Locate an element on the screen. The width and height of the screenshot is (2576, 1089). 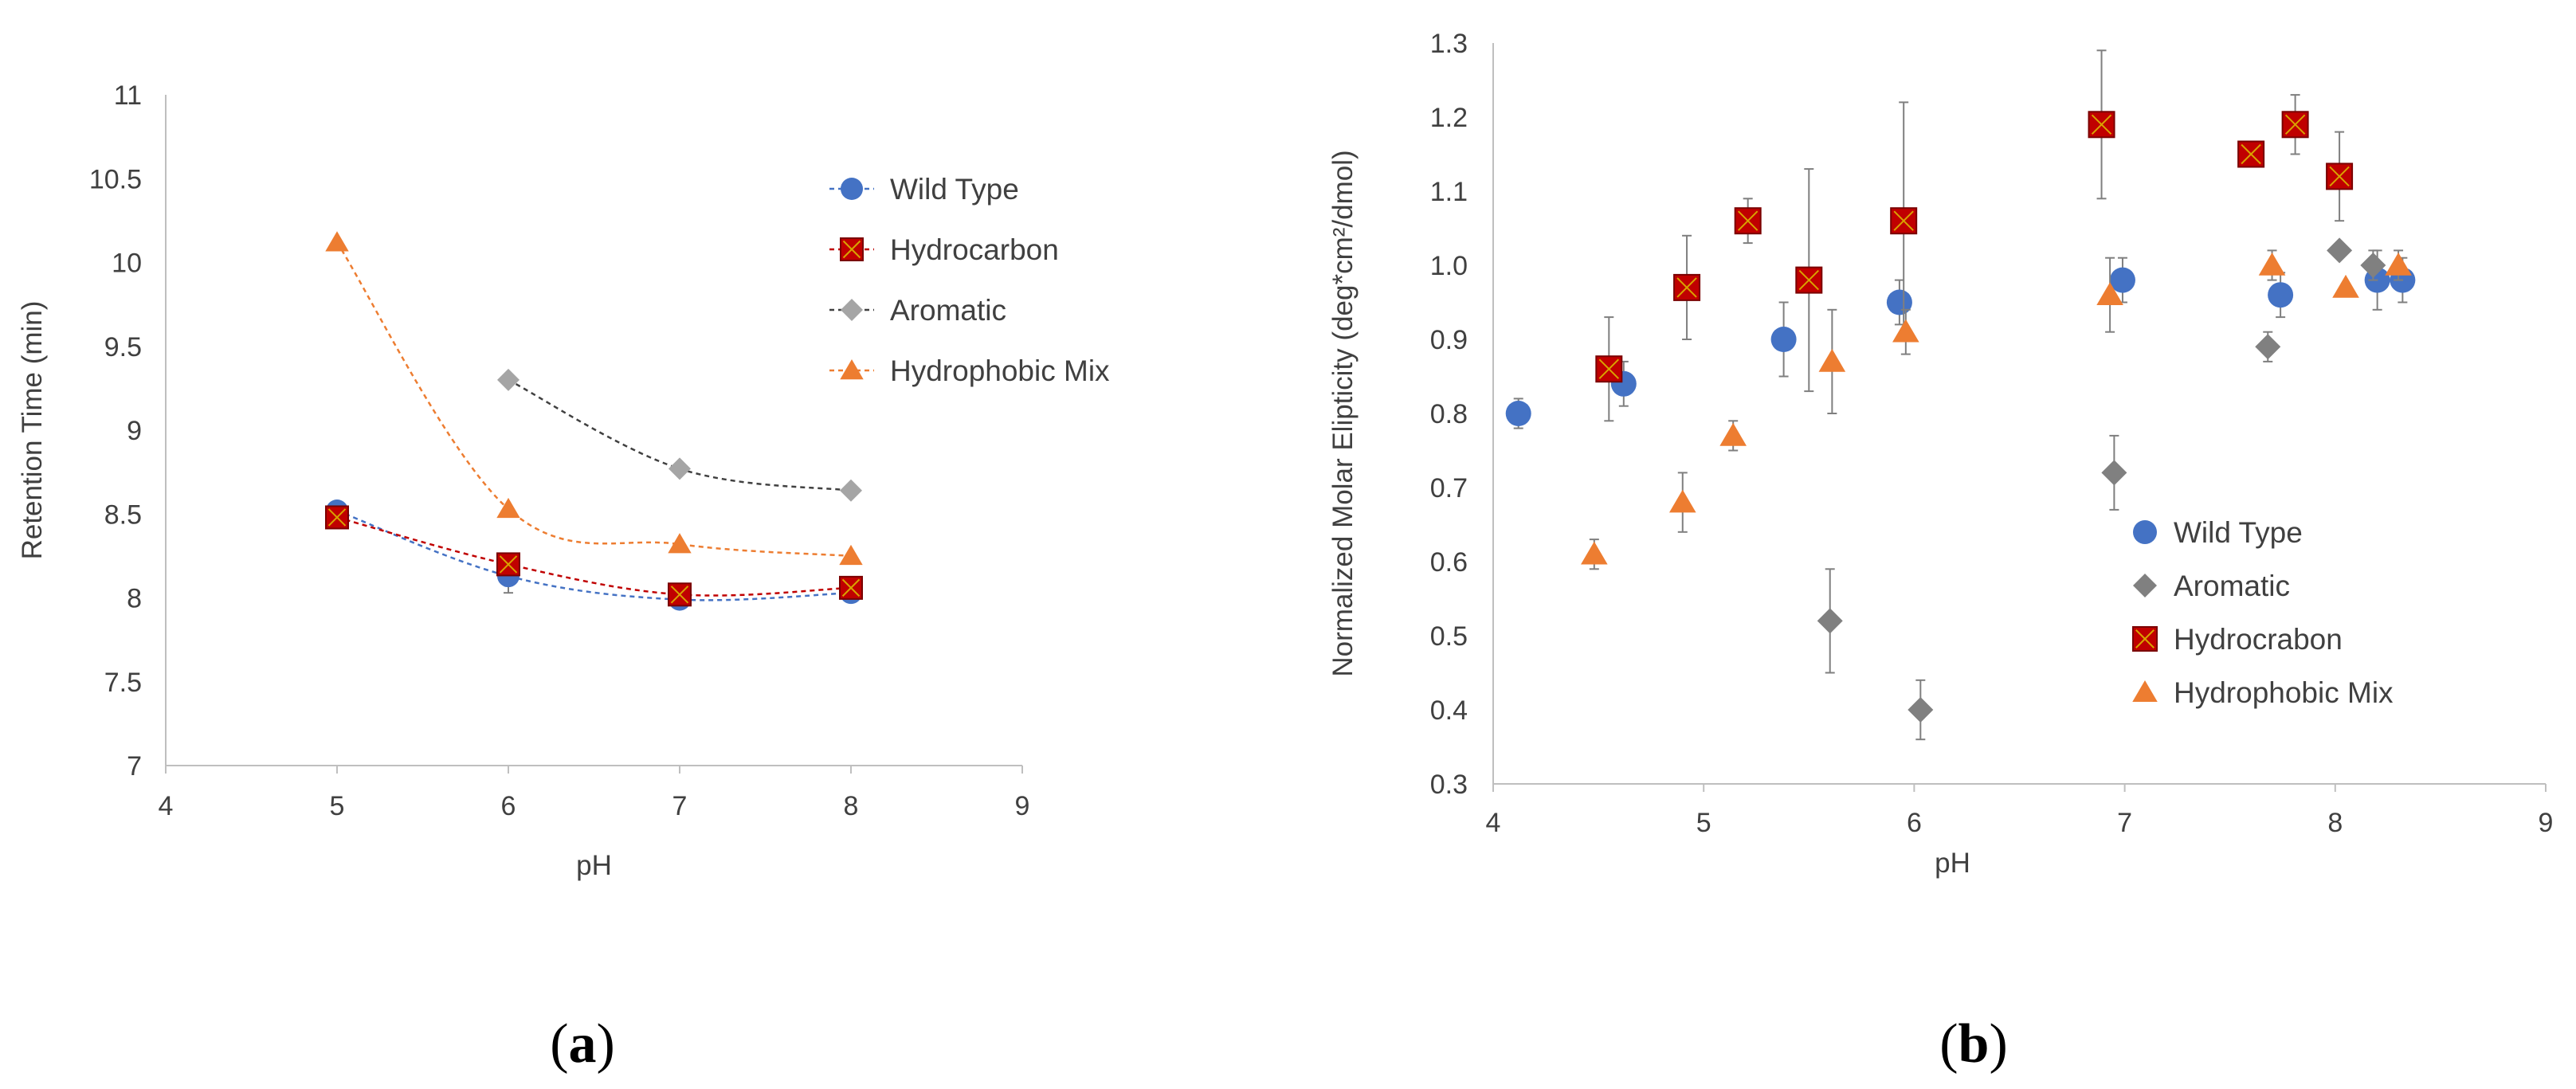
panel-label-a: (a) is located at coordinates (582, 1044).